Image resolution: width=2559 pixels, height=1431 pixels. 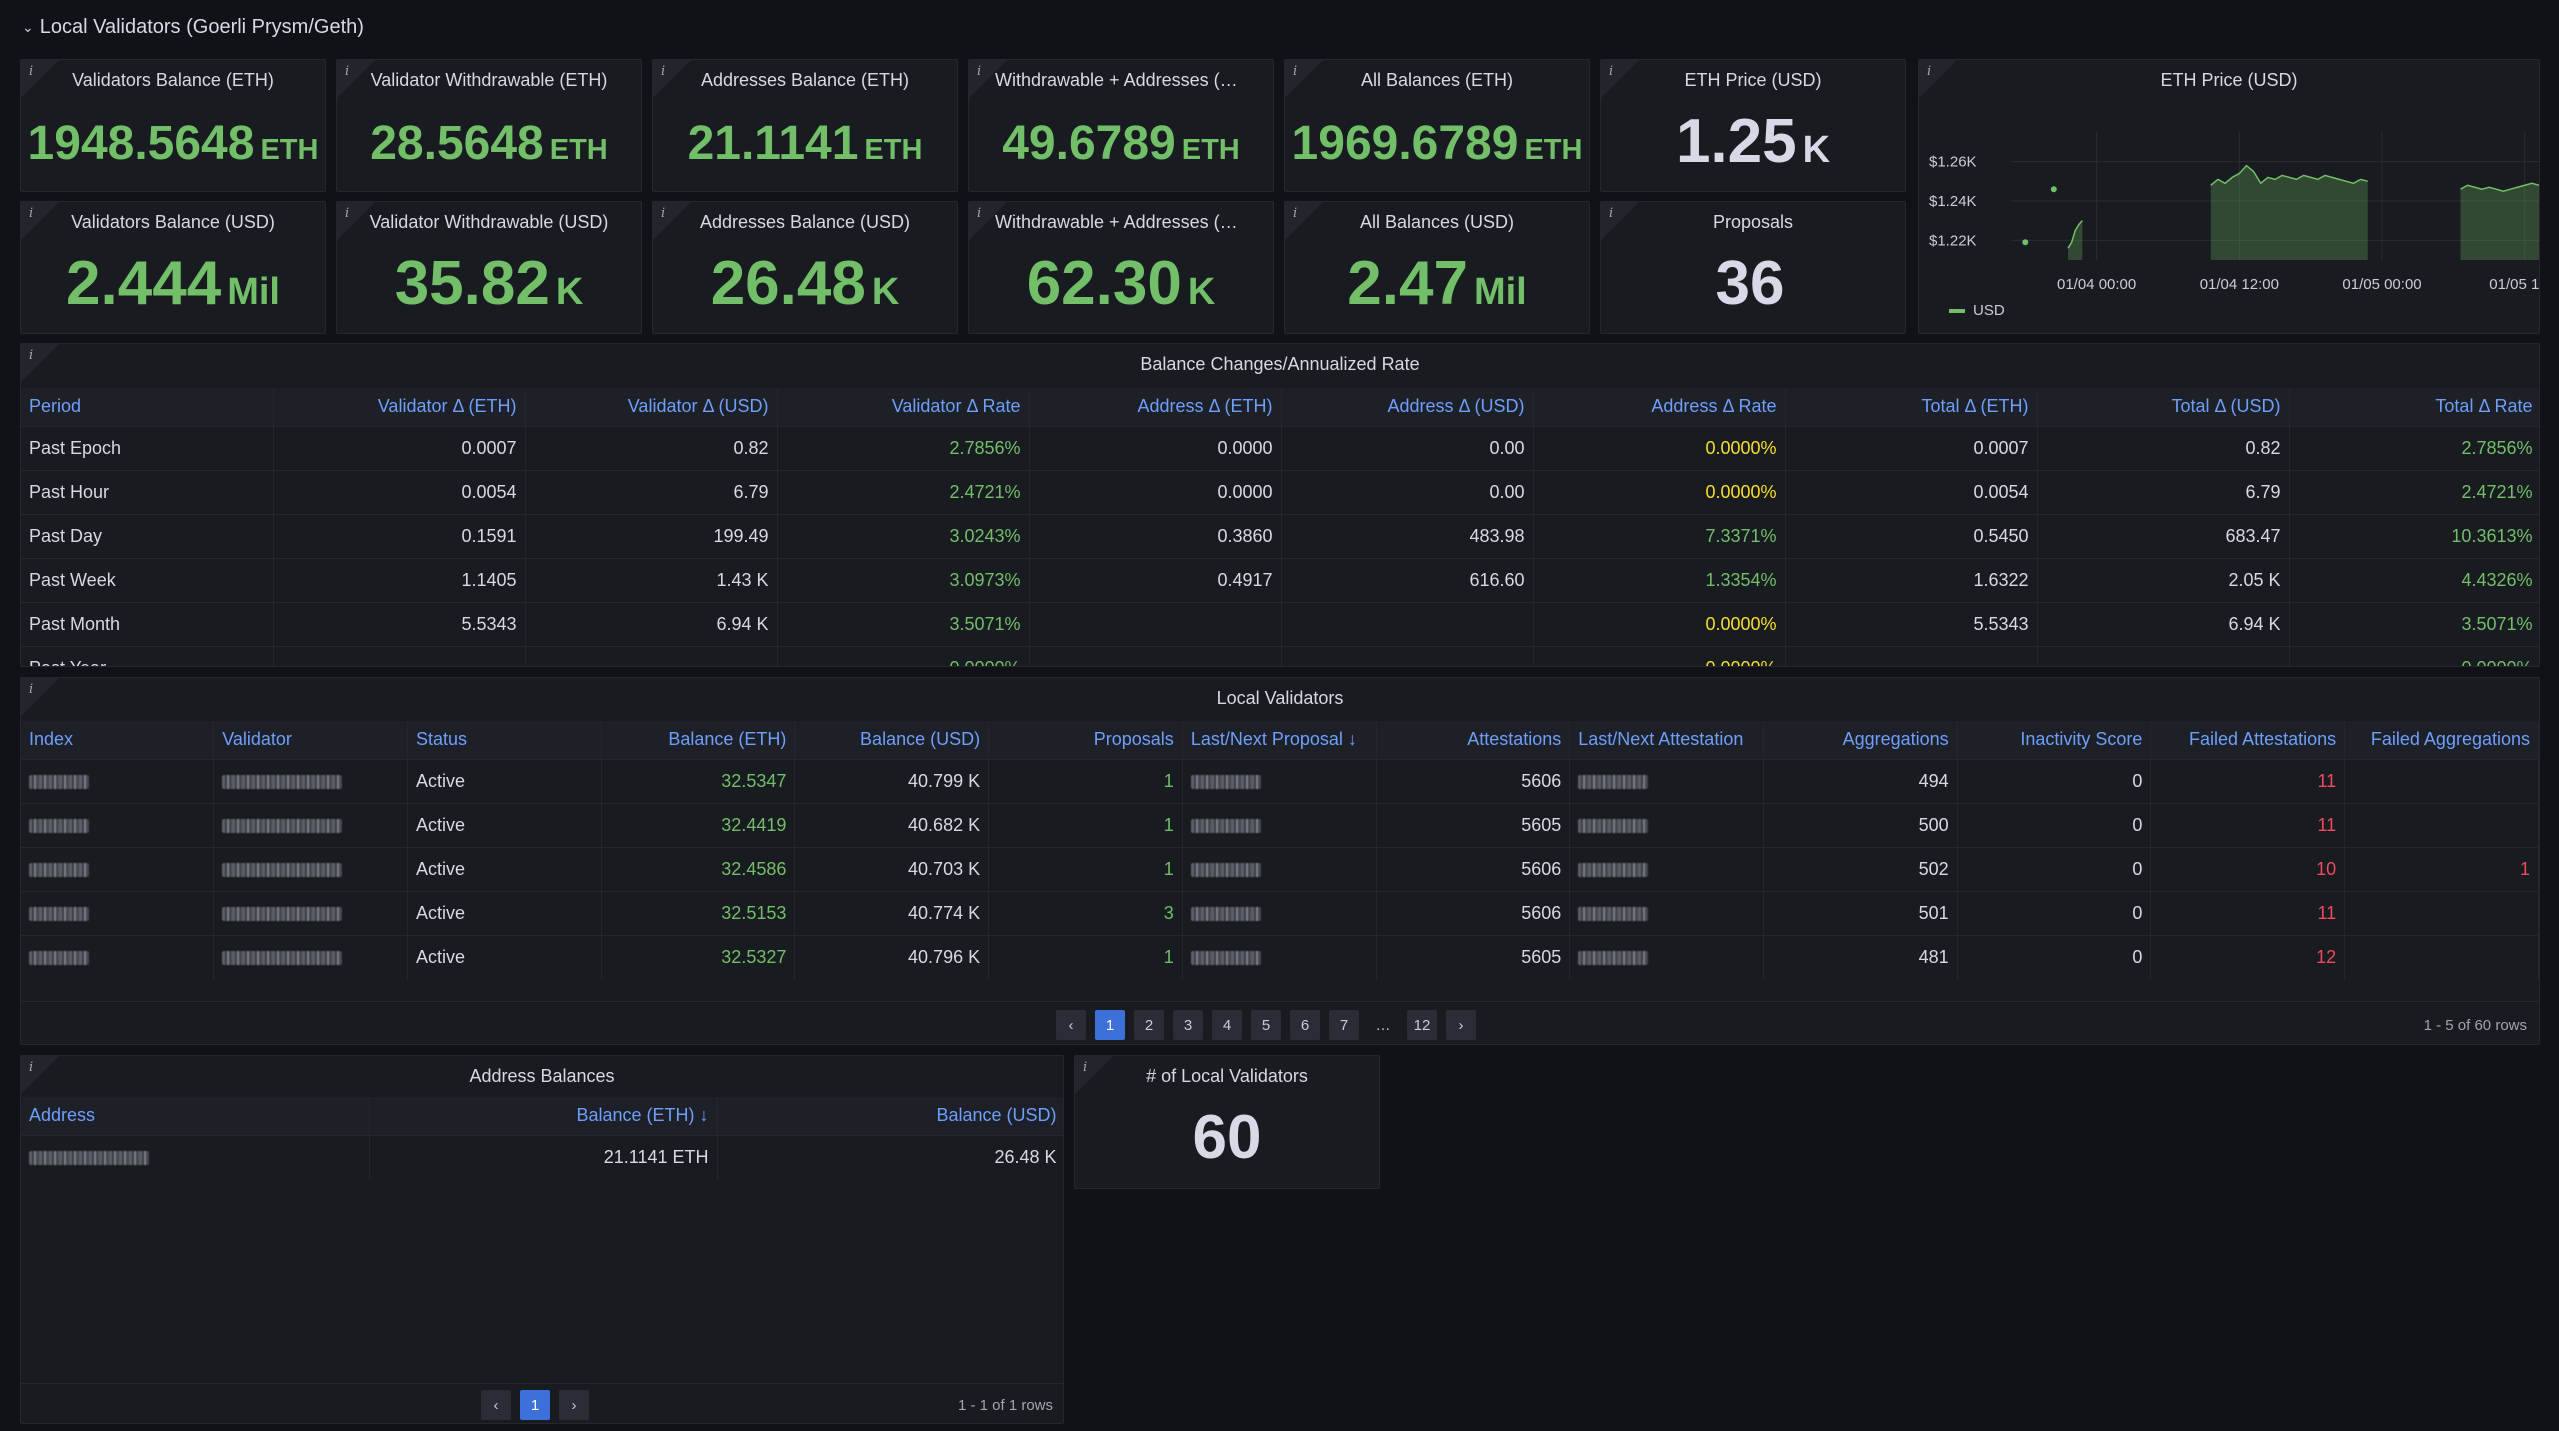 What do you see at coordinates (543, 1116) in the screenshot?
I see `column-header: Balance (ETH) ↓` at bounding box center [543, 1116].